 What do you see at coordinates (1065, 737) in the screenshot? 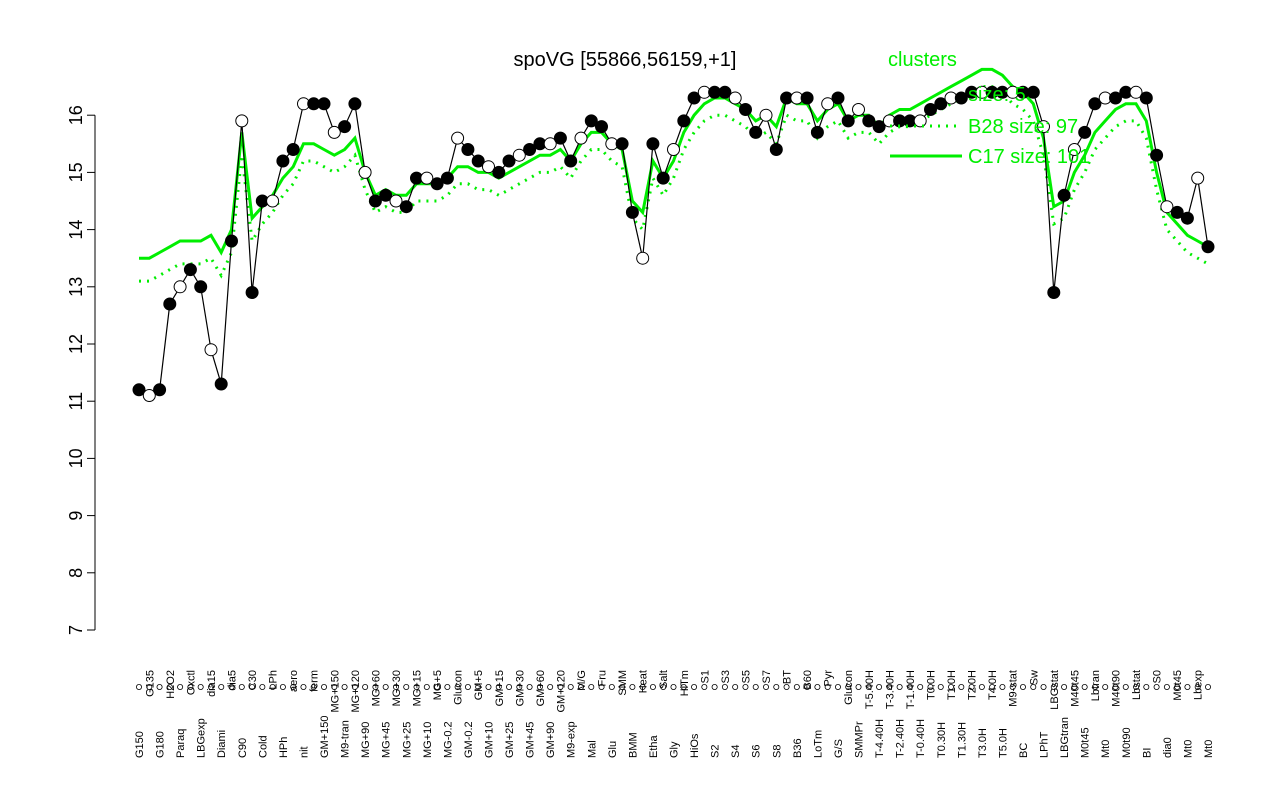
I see `x-tick-label: LBGtran` at bounding box center [1065, 737].